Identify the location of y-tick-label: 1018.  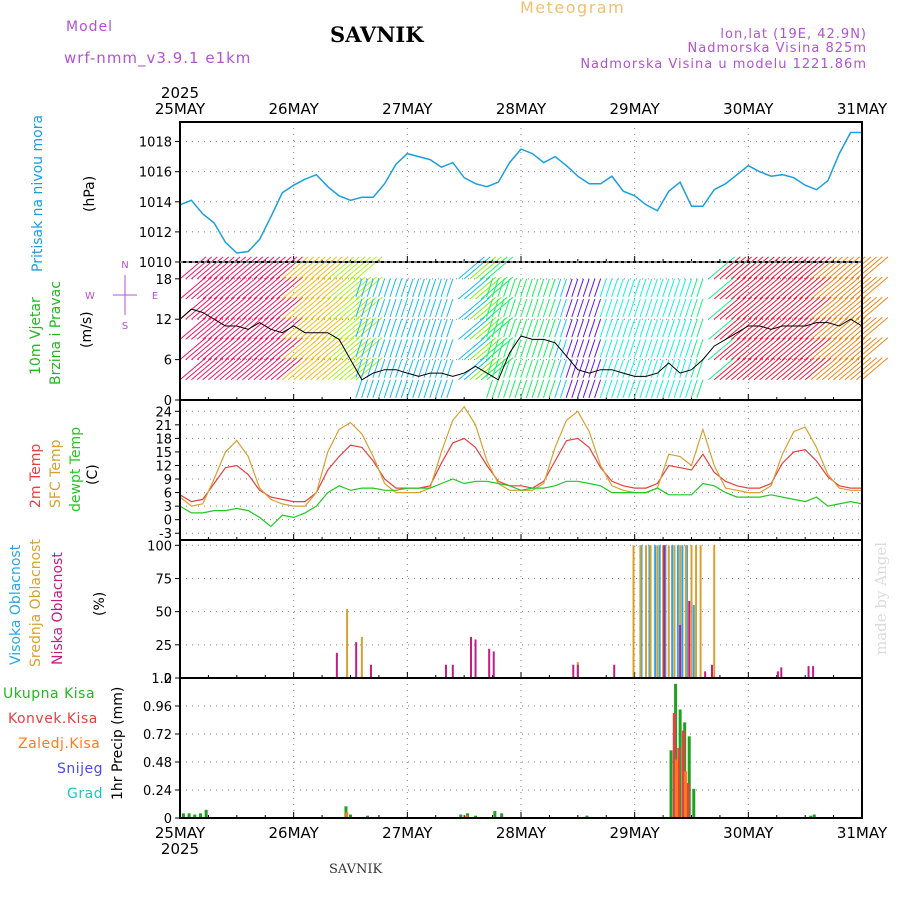
(155, 143).